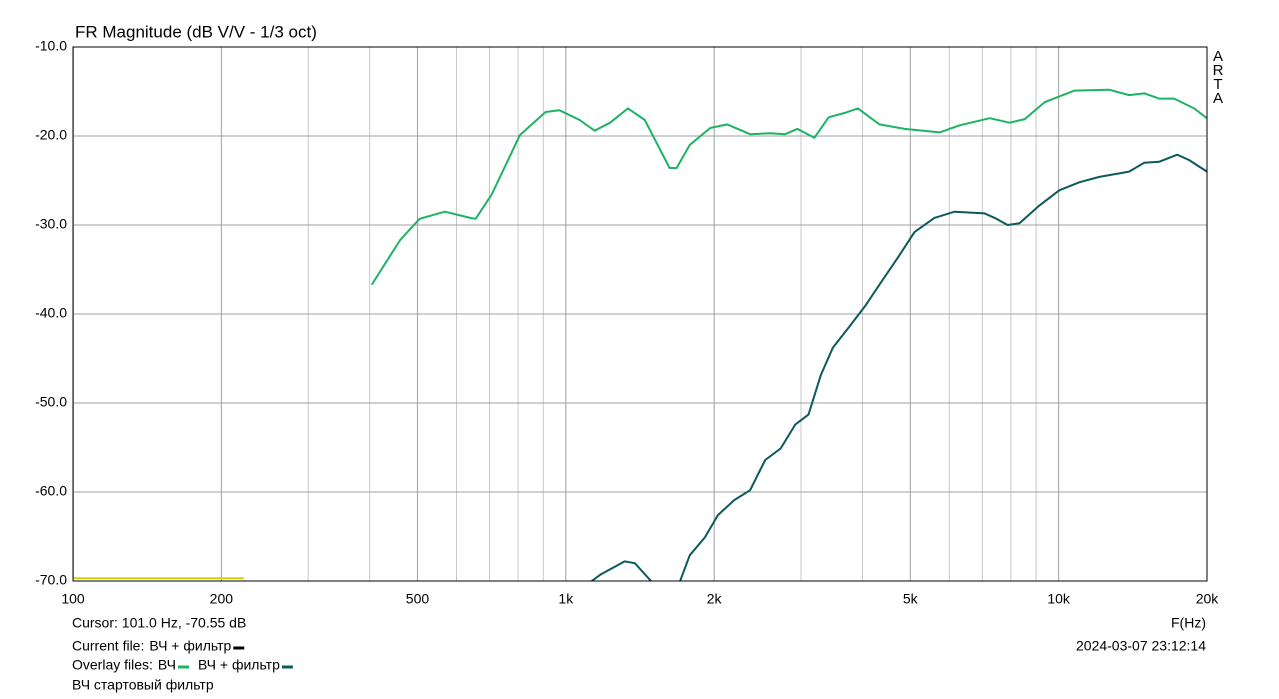 The width and height of the screenshot is (1279, 699). What do you see at coordinates (1059, 599) in the screenshot?
I see `x-tick-label: 10k` at bounding box center [1059, 599].